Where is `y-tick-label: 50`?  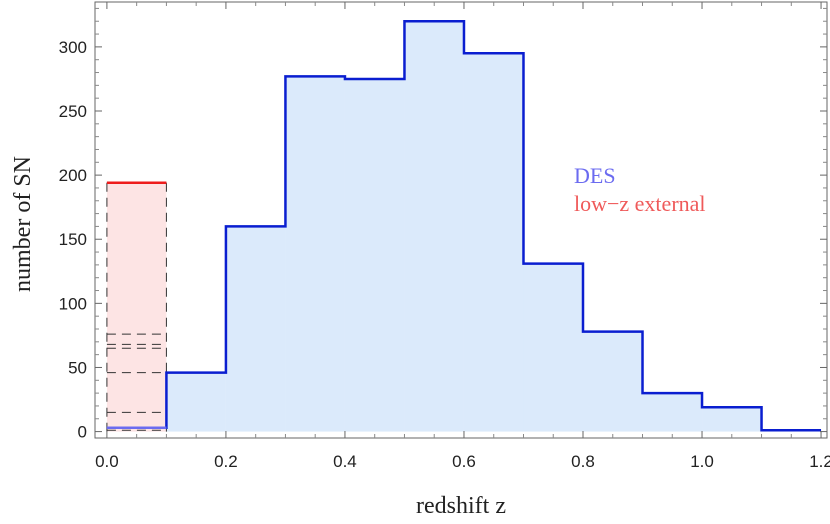
y-tick-label: 50 is located at coordinates (77, 367).